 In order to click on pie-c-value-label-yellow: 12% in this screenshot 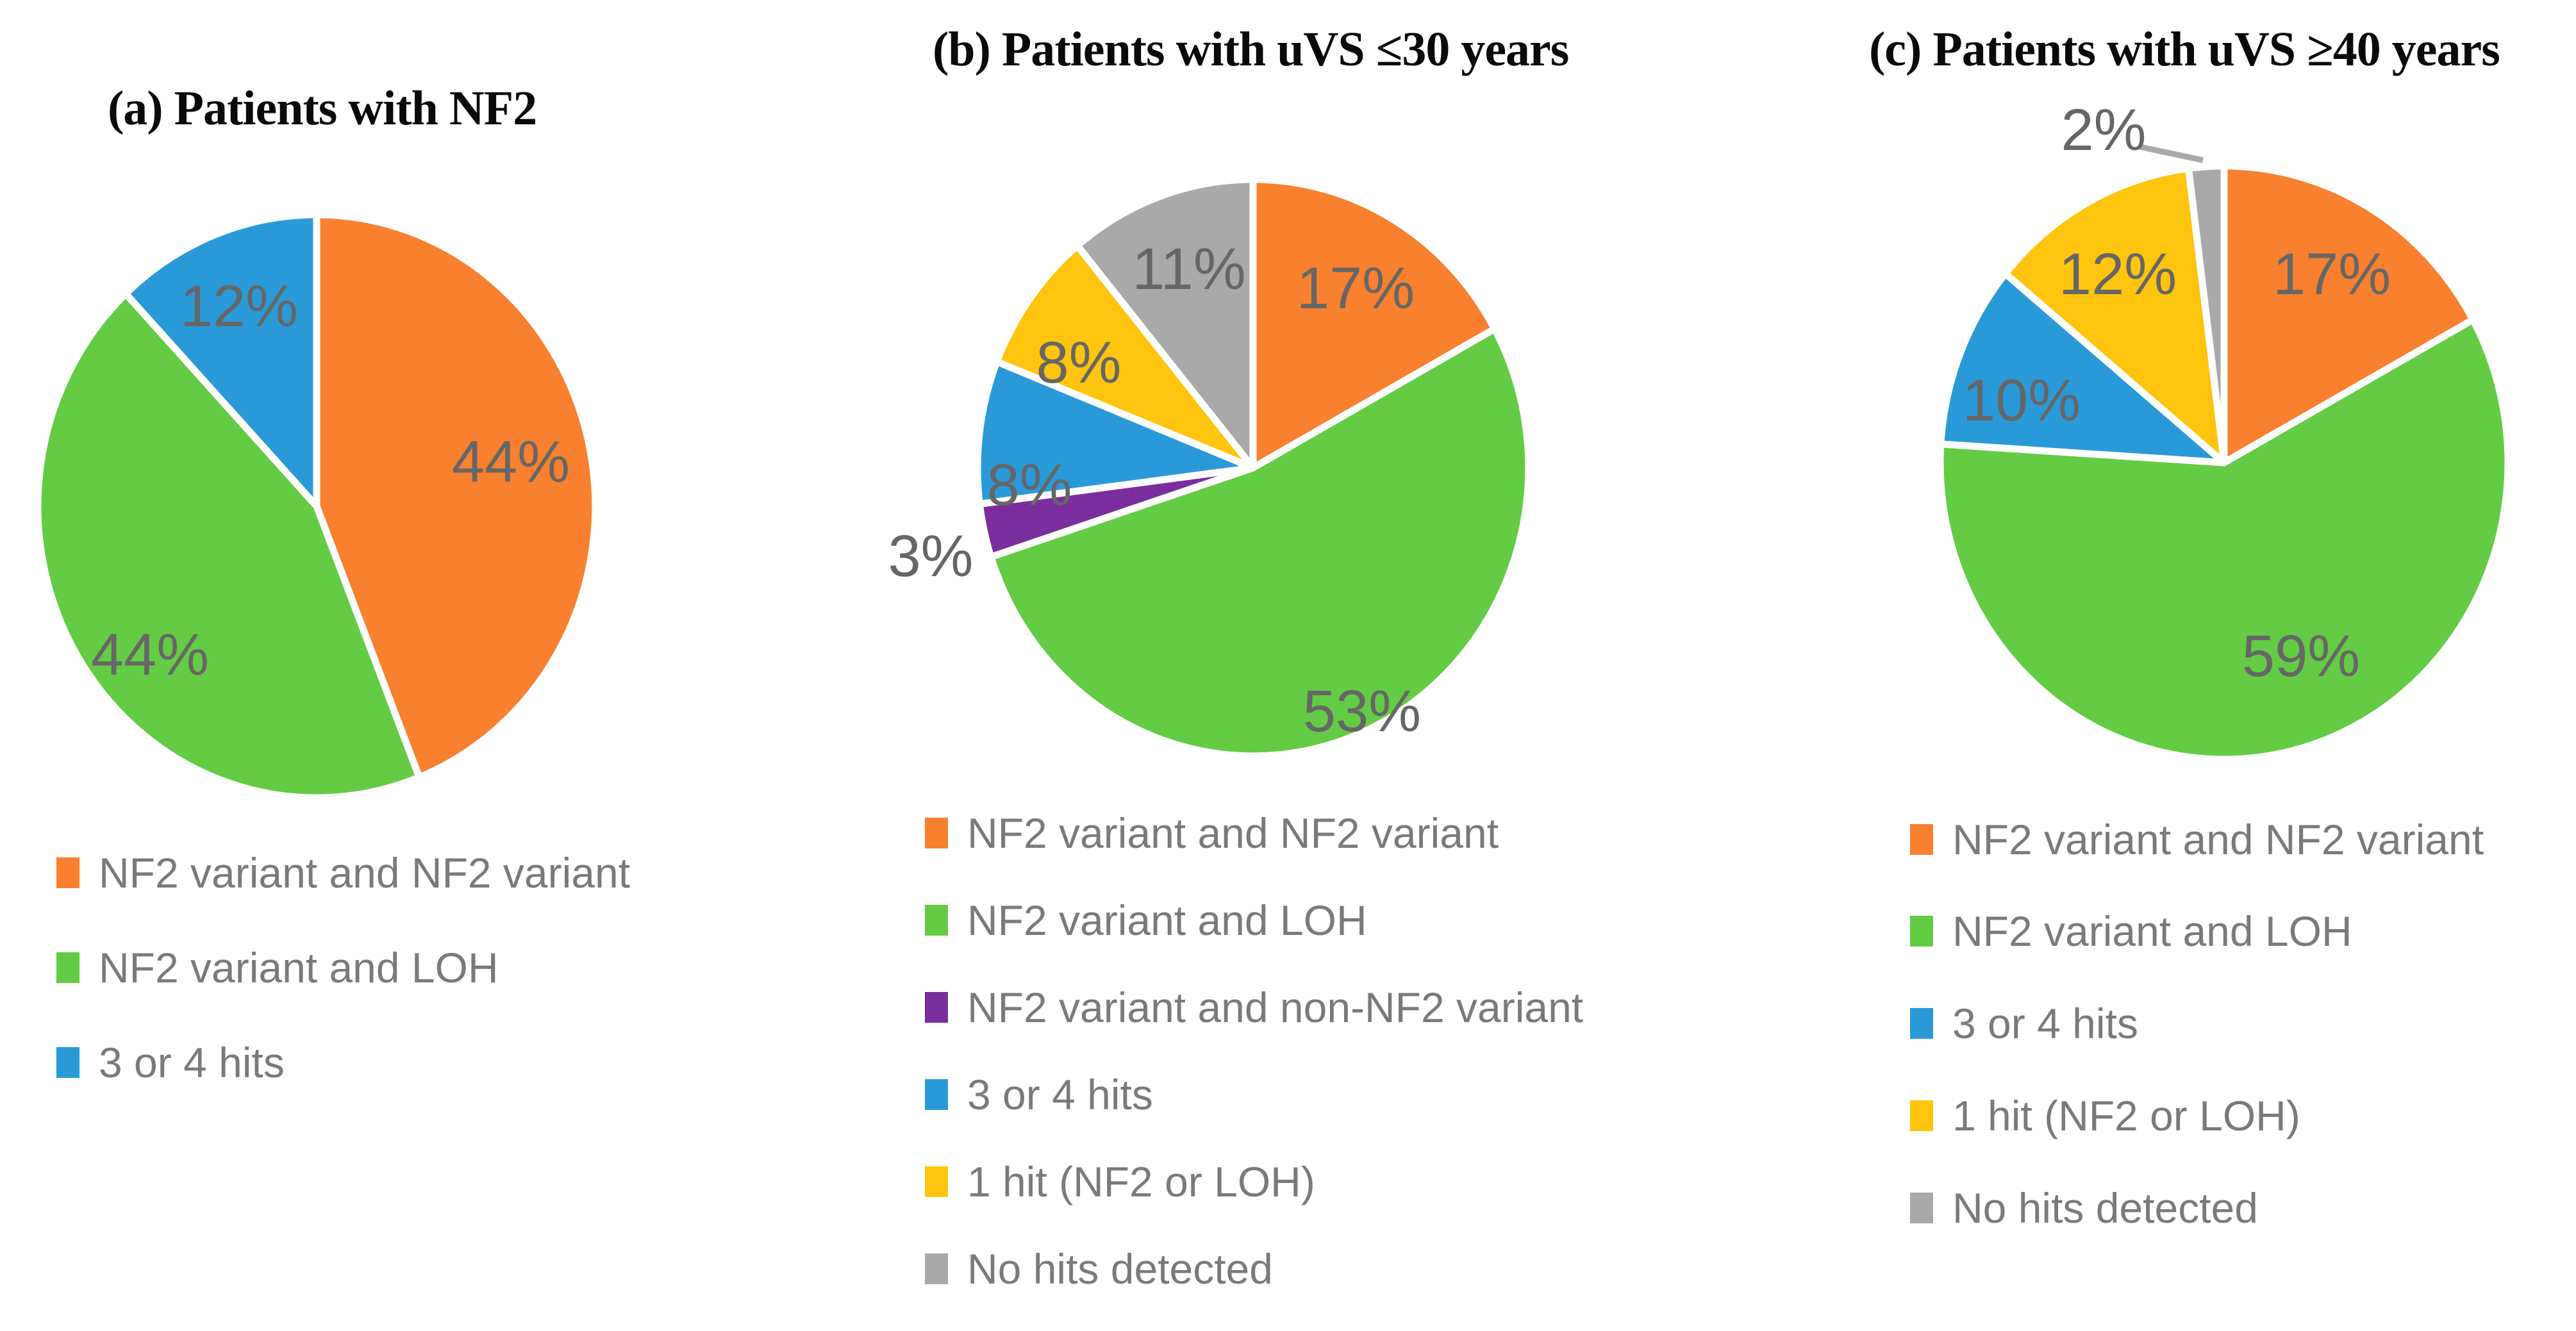, I will do `click(2118, 274)`.